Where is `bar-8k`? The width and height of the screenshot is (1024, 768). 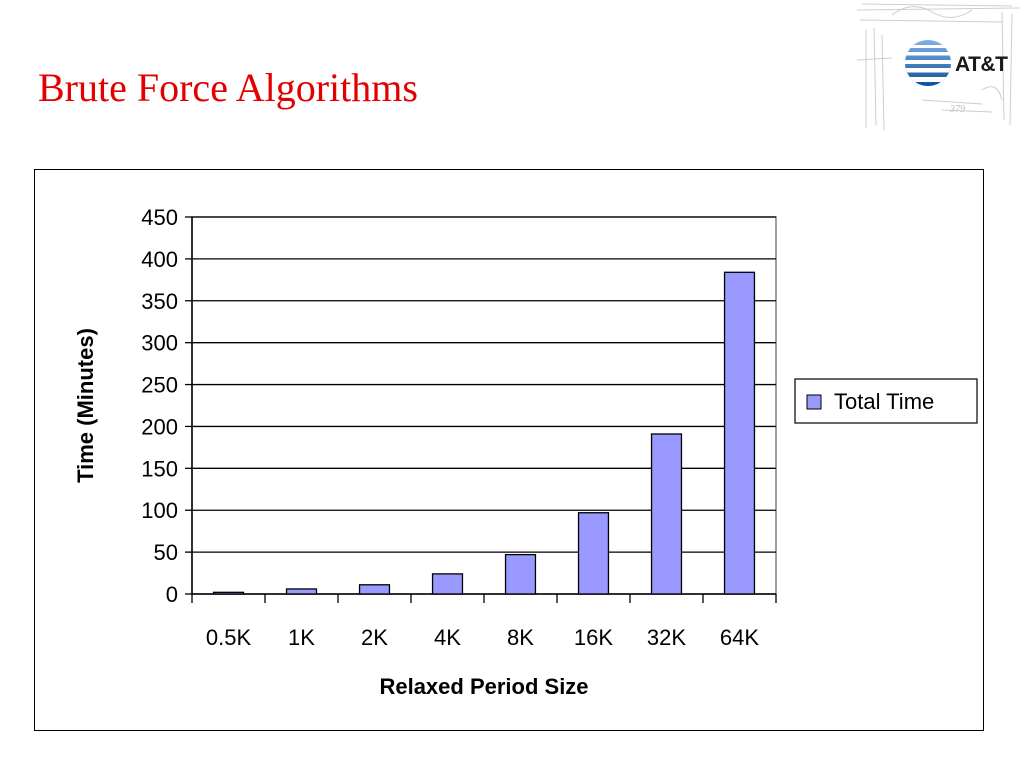 bar-8k is located at coordinates (520, 574).